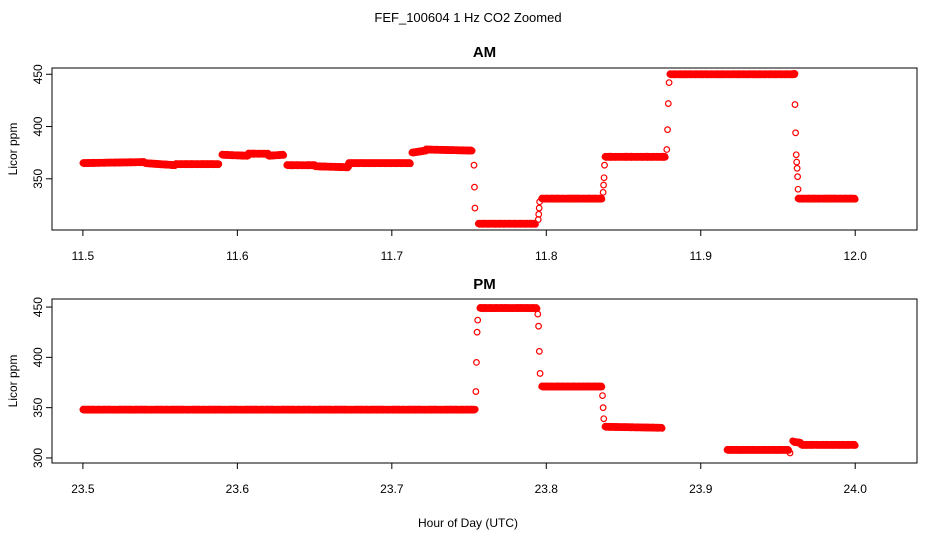 The height and width of the screenshot is (540, 936). What do you see at coordinates (468, 523) in the screenshot?
I see `x-axis-label: Hour of Day (UTC)` at bounding box center [468, 523].